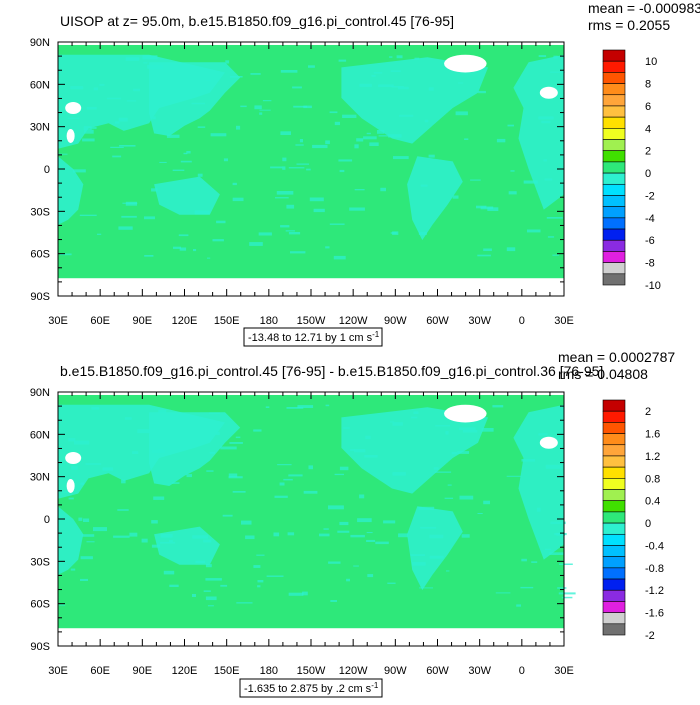 The width and height of the screenshot is (700, 705). I want to click on lon-tick-label: 150E, so click(227, 321).